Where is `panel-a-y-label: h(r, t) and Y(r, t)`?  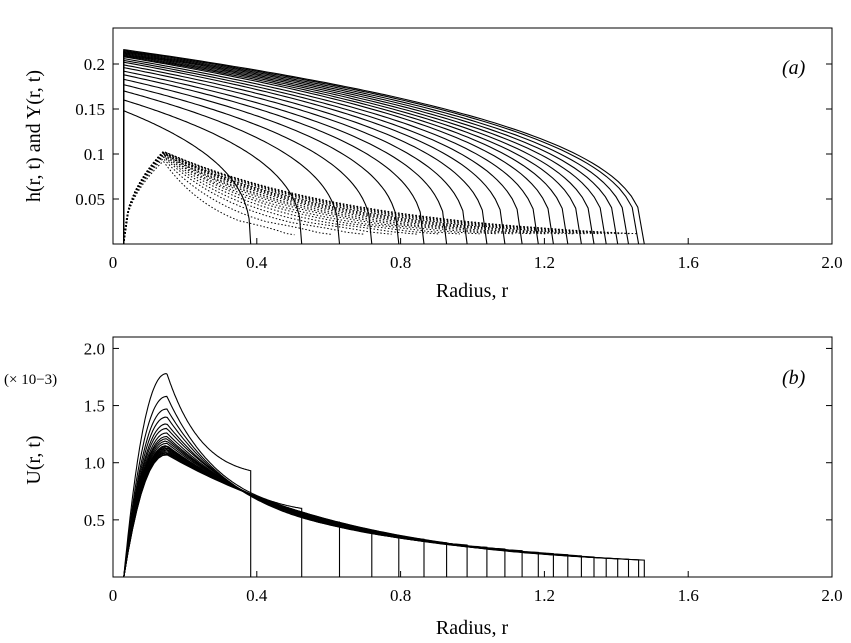 panel-a-y-label: h(r, t) and Y(r, t) is located at coordinates (34, 136).